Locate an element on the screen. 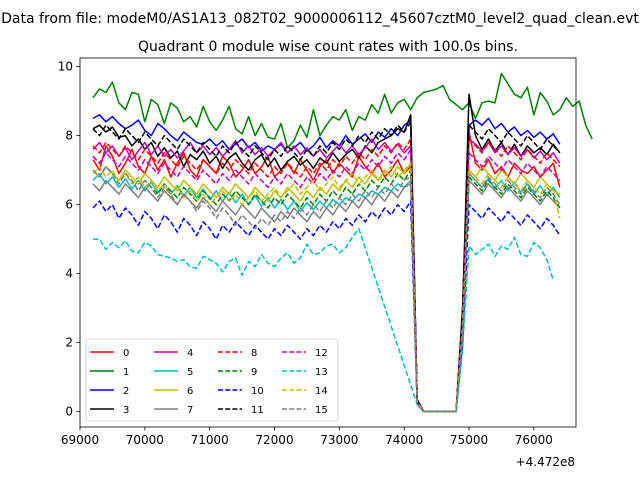 Image resolution: width=640 pixels, height=480 pixels. legend-label-13: 13 is located at coordinates (321, 372).